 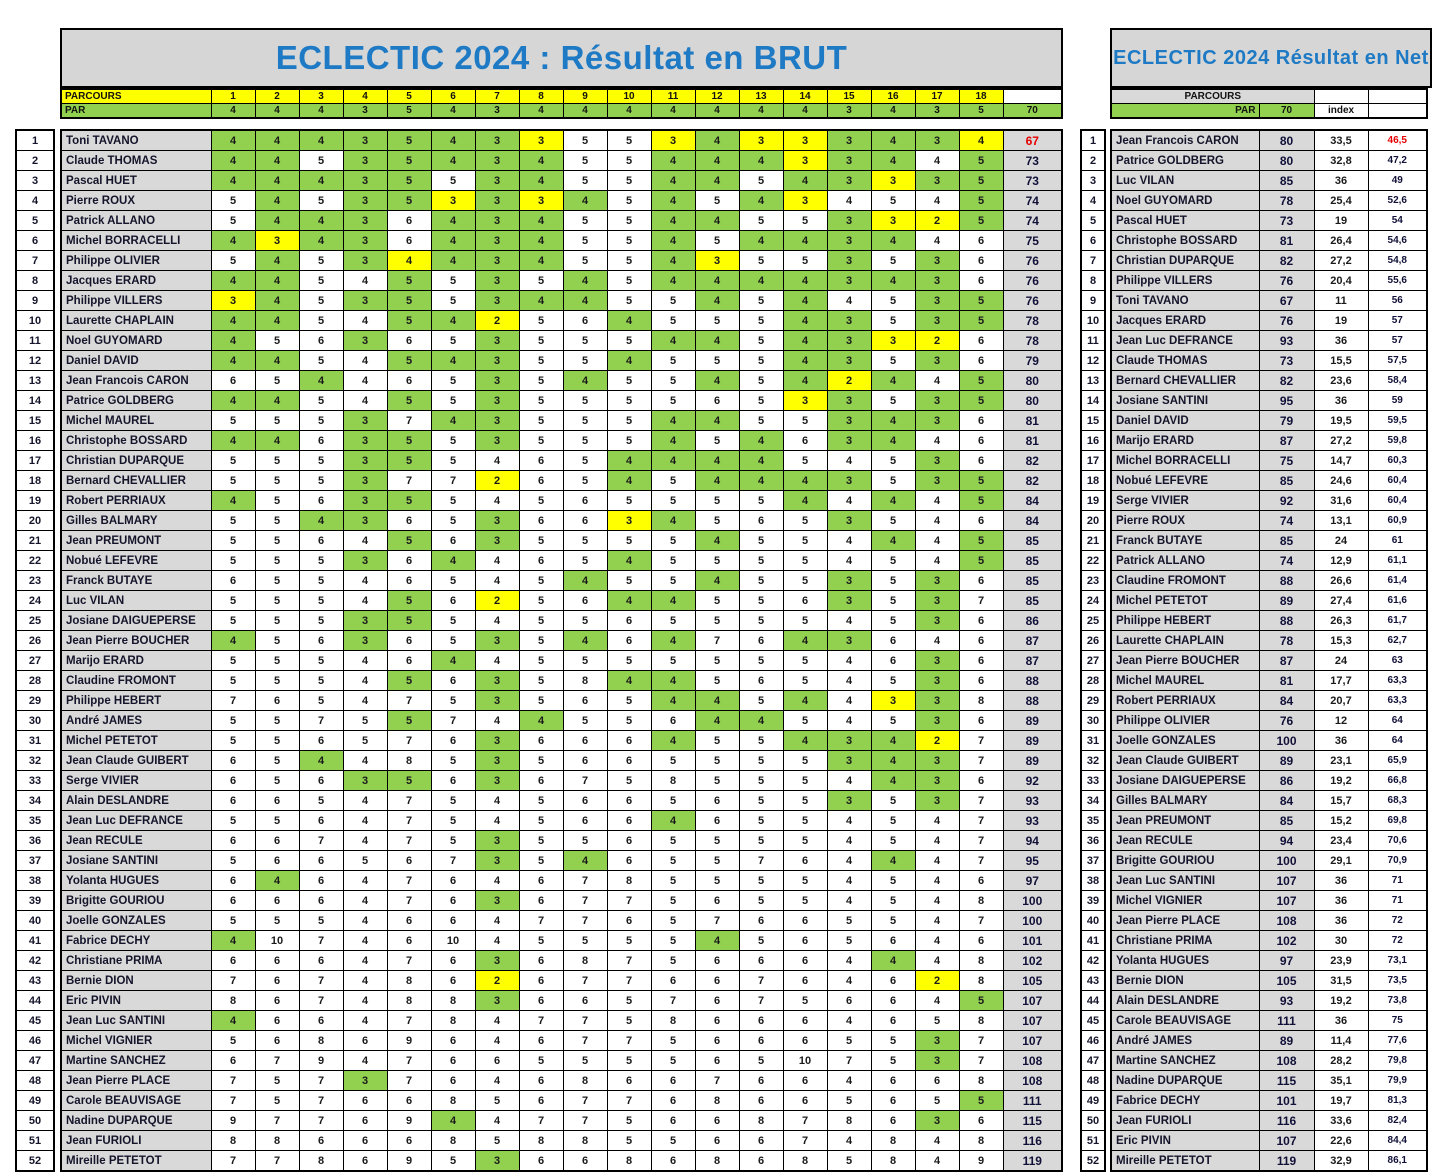 I want to click on brut-score-cell: 81, so click(x=1286, y=240).